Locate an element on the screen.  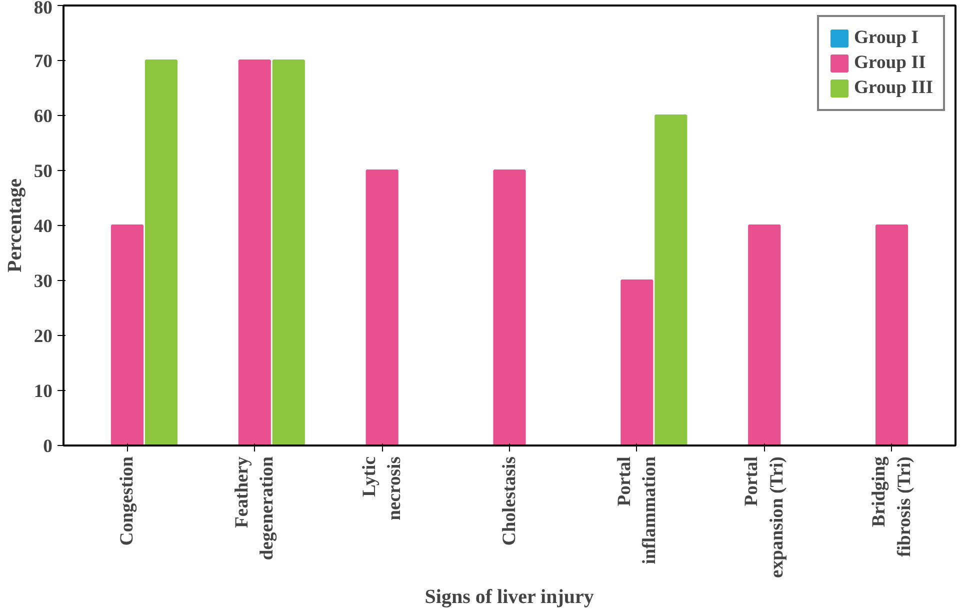
x-axis-title: Signs of liver injury is located at coordinates (509, 597).